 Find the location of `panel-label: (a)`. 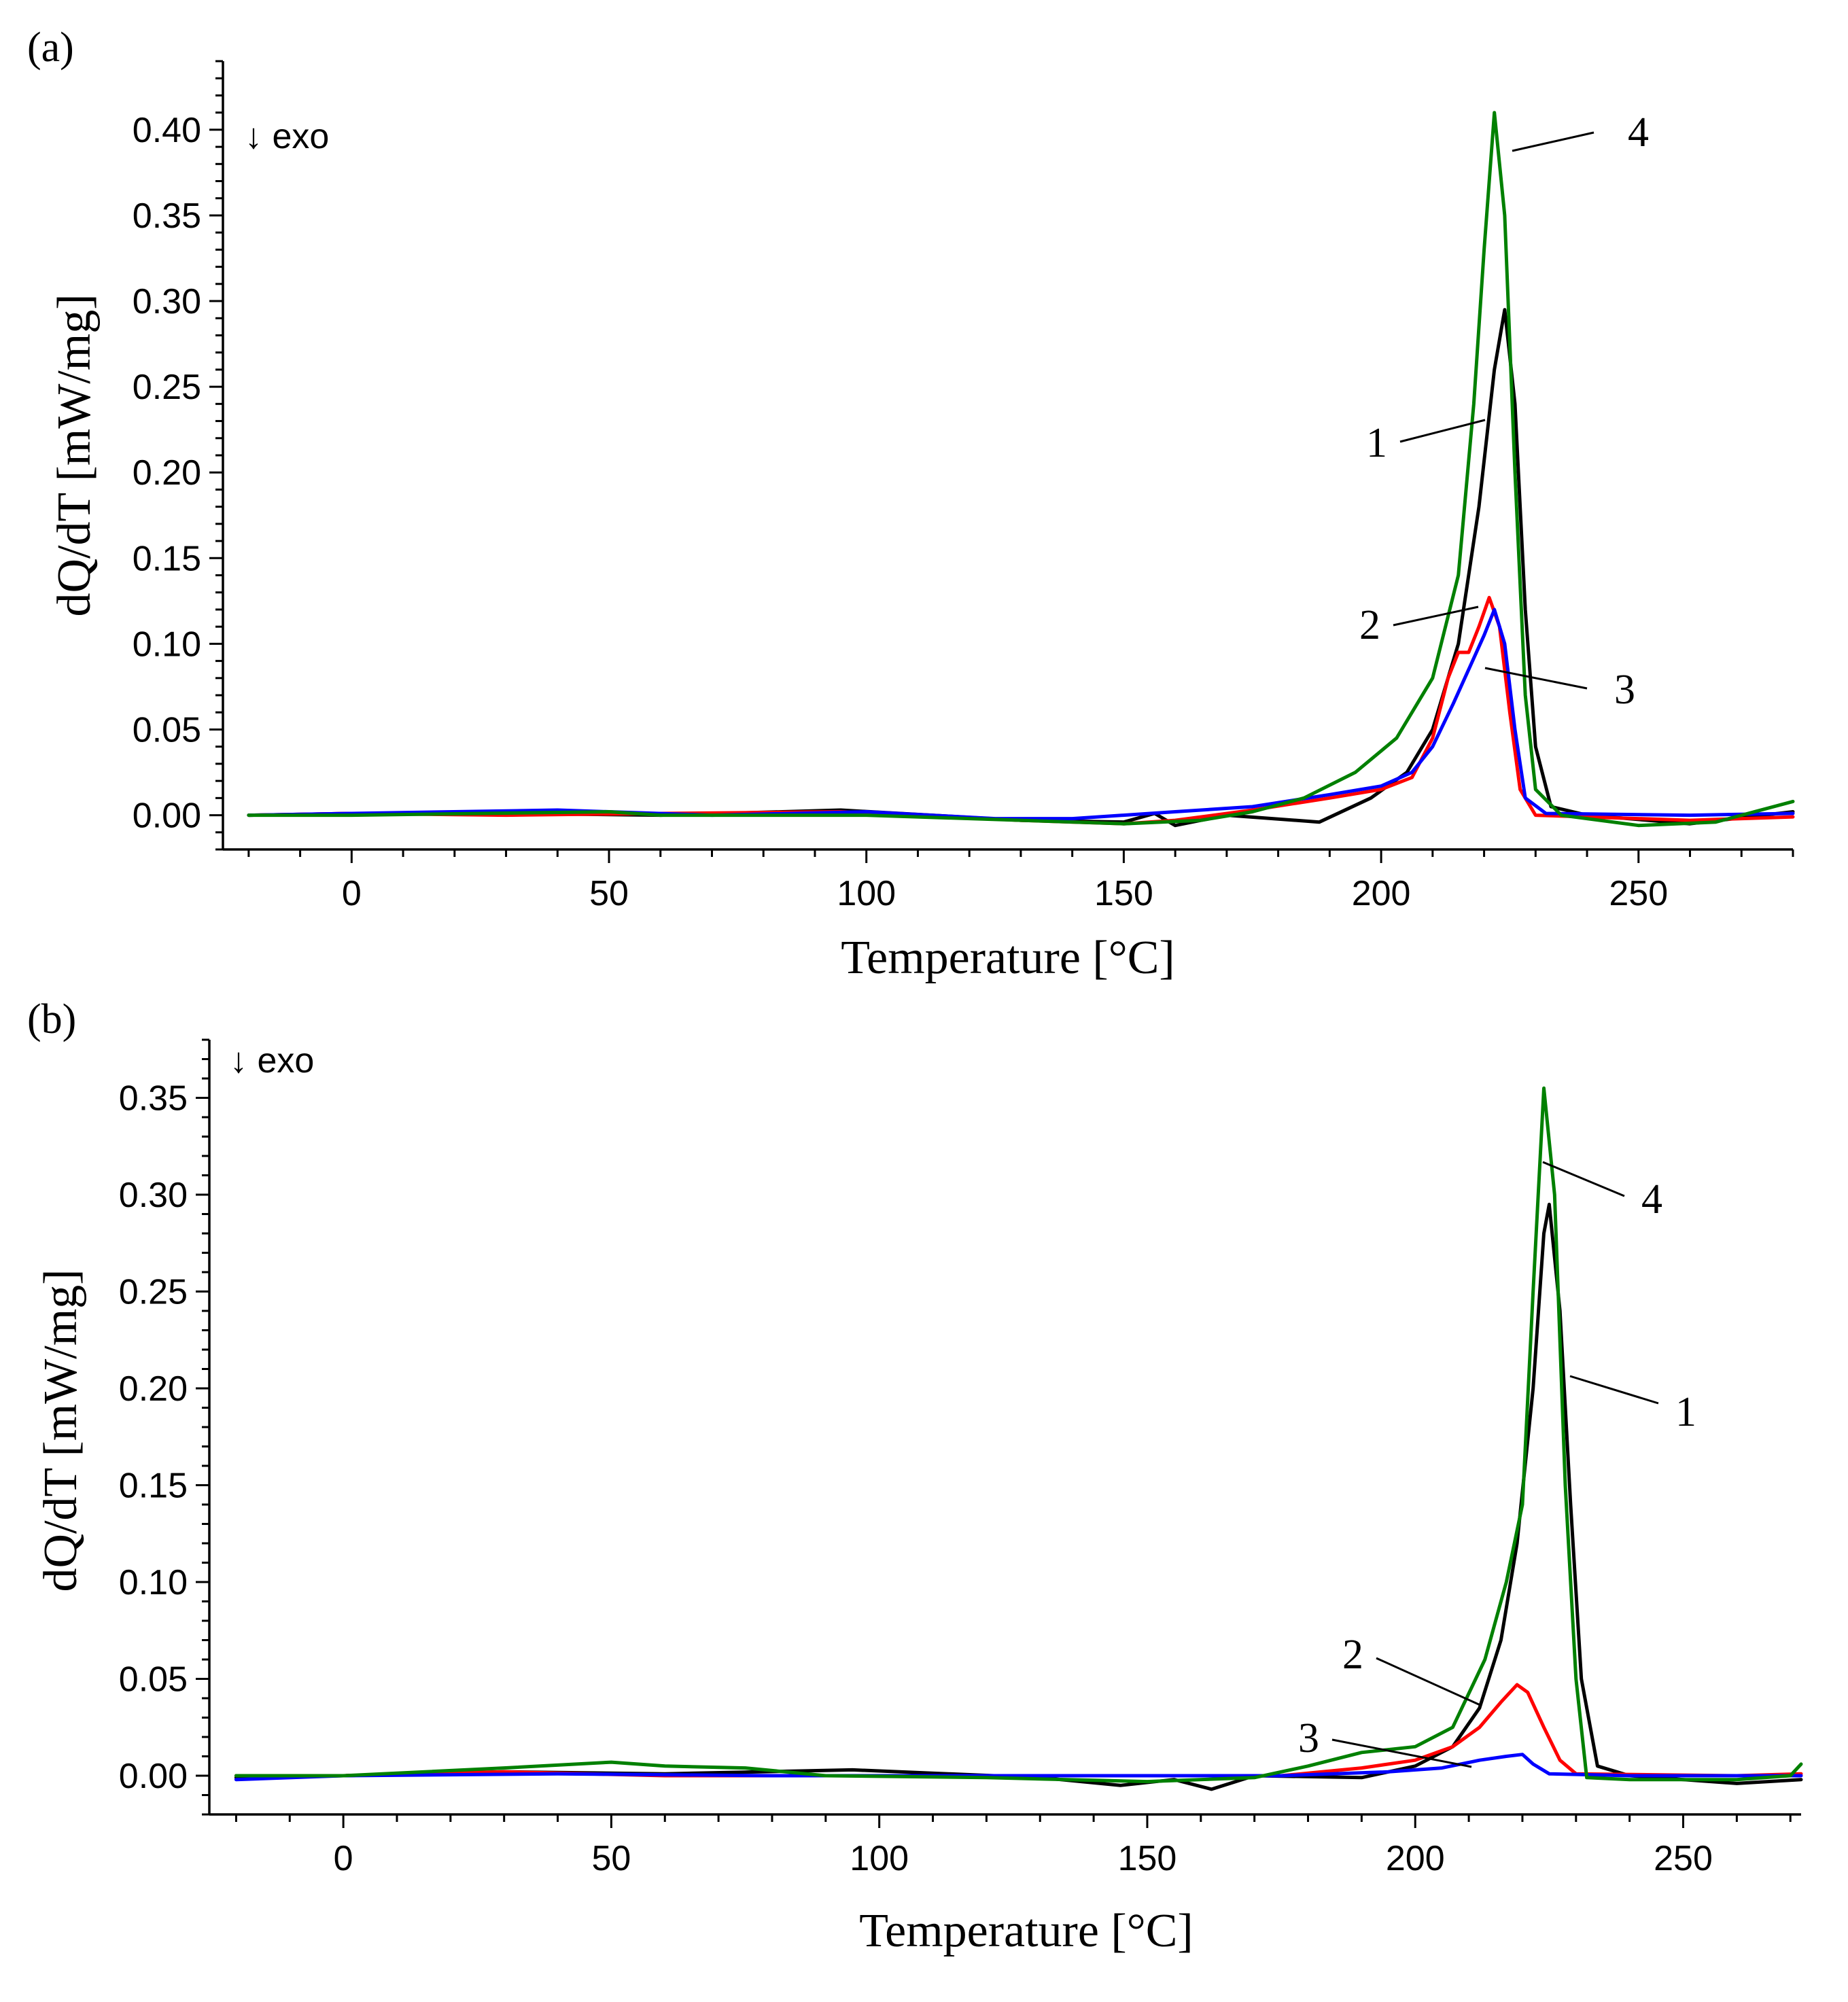

panel-label: (a) is located at coordinates (50, 47).